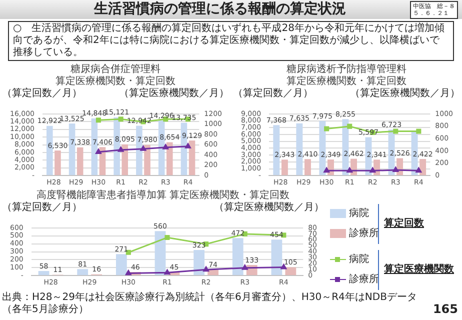 This screenshot has width=462, height=320. What do you see at coordinates (210, 304) in the screenshot?
I see `source-note: 出典：H28～29年は社会医療診療行為別統計（各年6月審査分）、H30～R4年はNDBデータ（各年5月診療分）` at bounding box center [210, 304].